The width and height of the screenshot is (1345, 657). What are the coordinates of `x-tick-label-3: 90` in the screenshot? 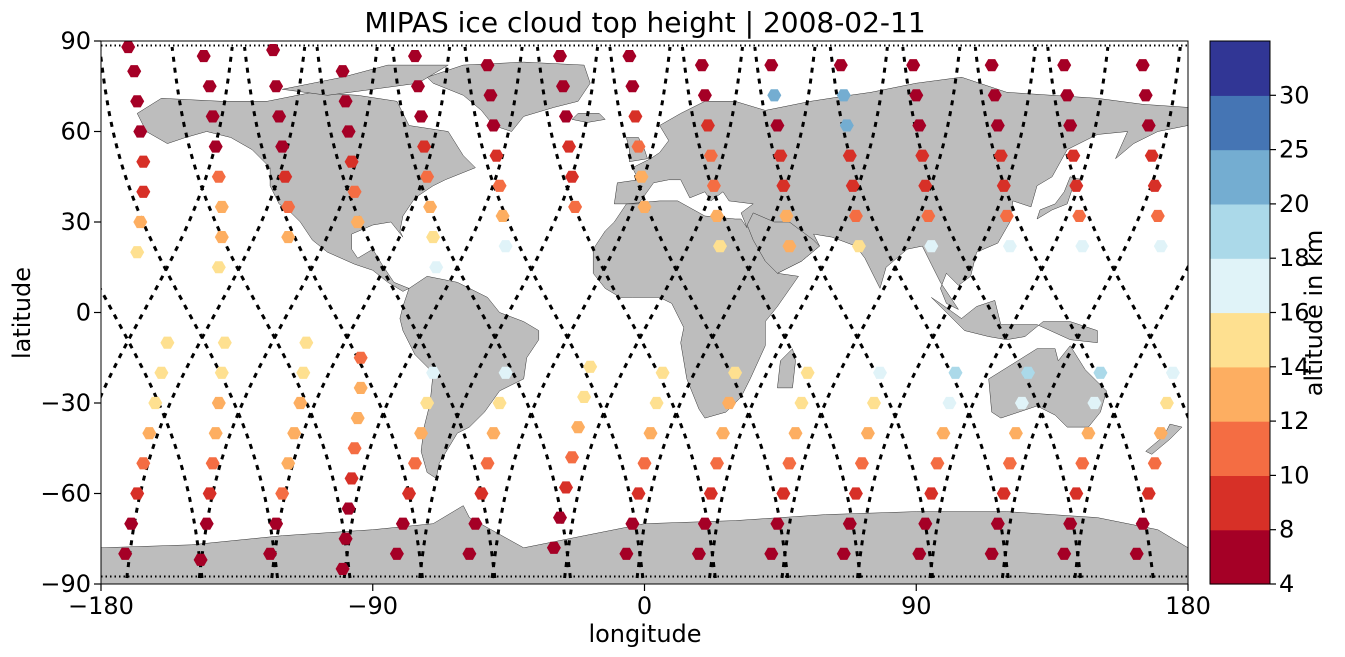 It's located at (916, 606).